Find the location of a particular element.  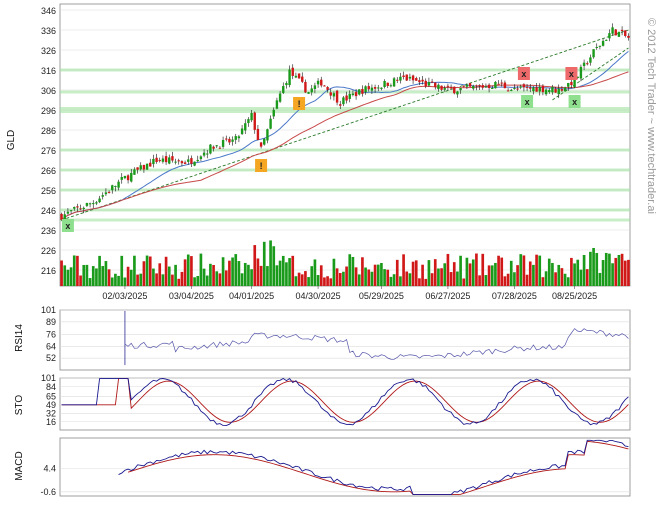

macd-signal-line is located at coordinates (378, 468).